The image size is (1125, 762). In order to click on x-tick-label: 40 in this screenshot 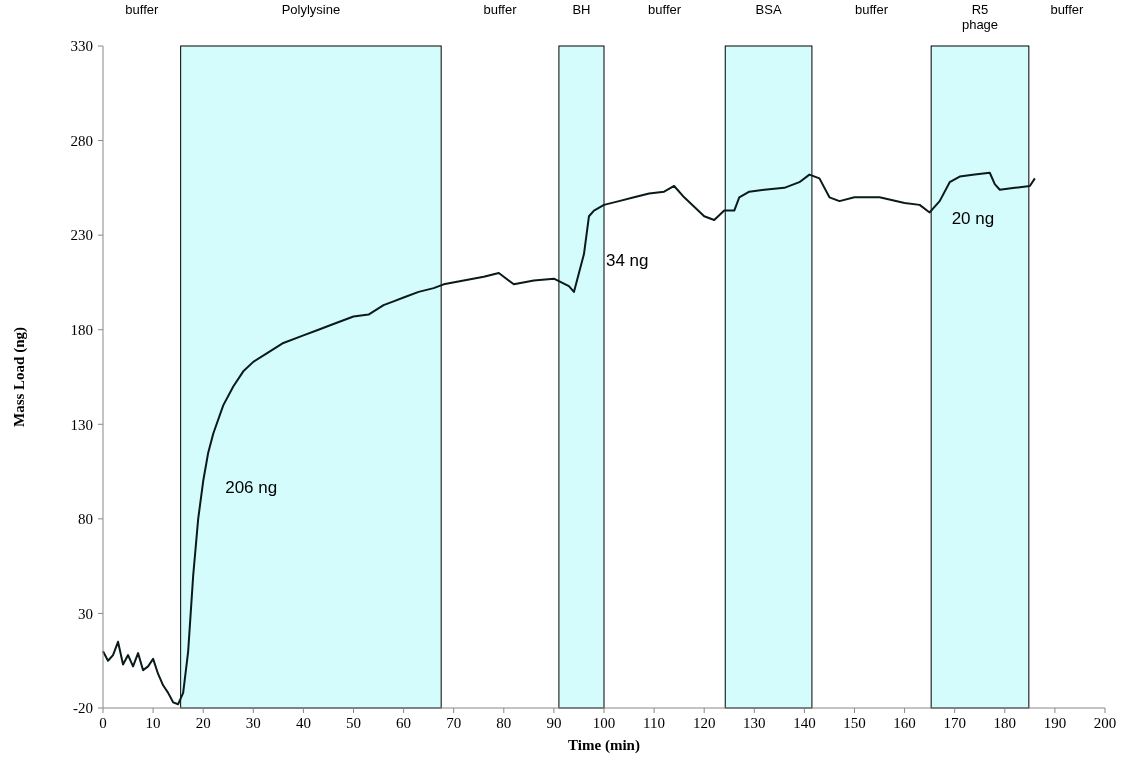, I will do `click(303, 723)`.